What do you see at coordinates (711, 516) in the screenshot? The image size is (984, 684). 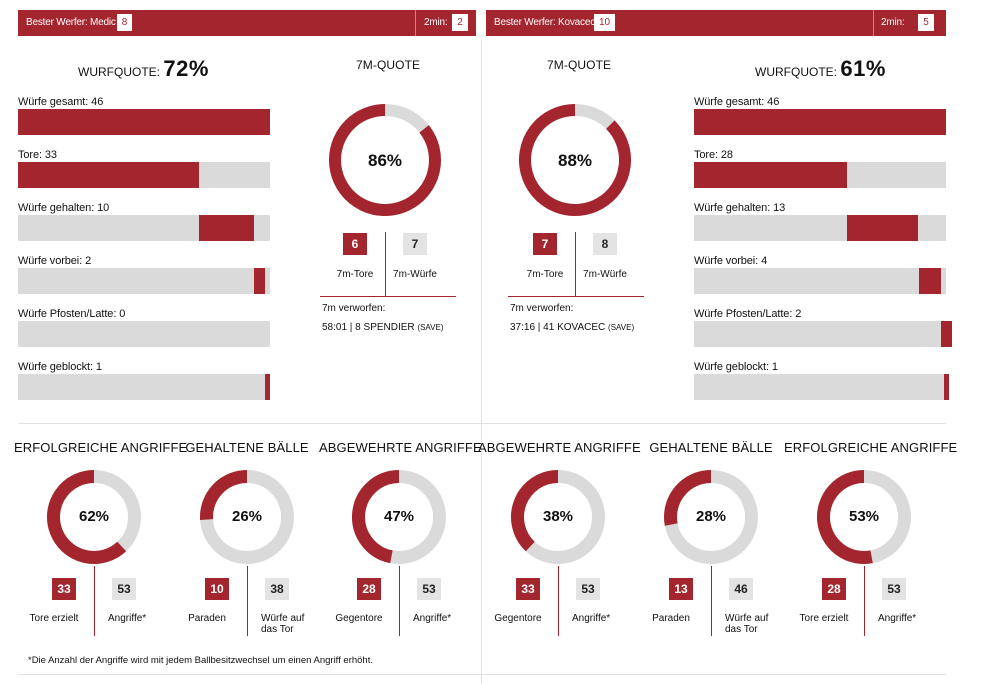 I see `attack-percent: 28%` at bounding box center [711, 516].